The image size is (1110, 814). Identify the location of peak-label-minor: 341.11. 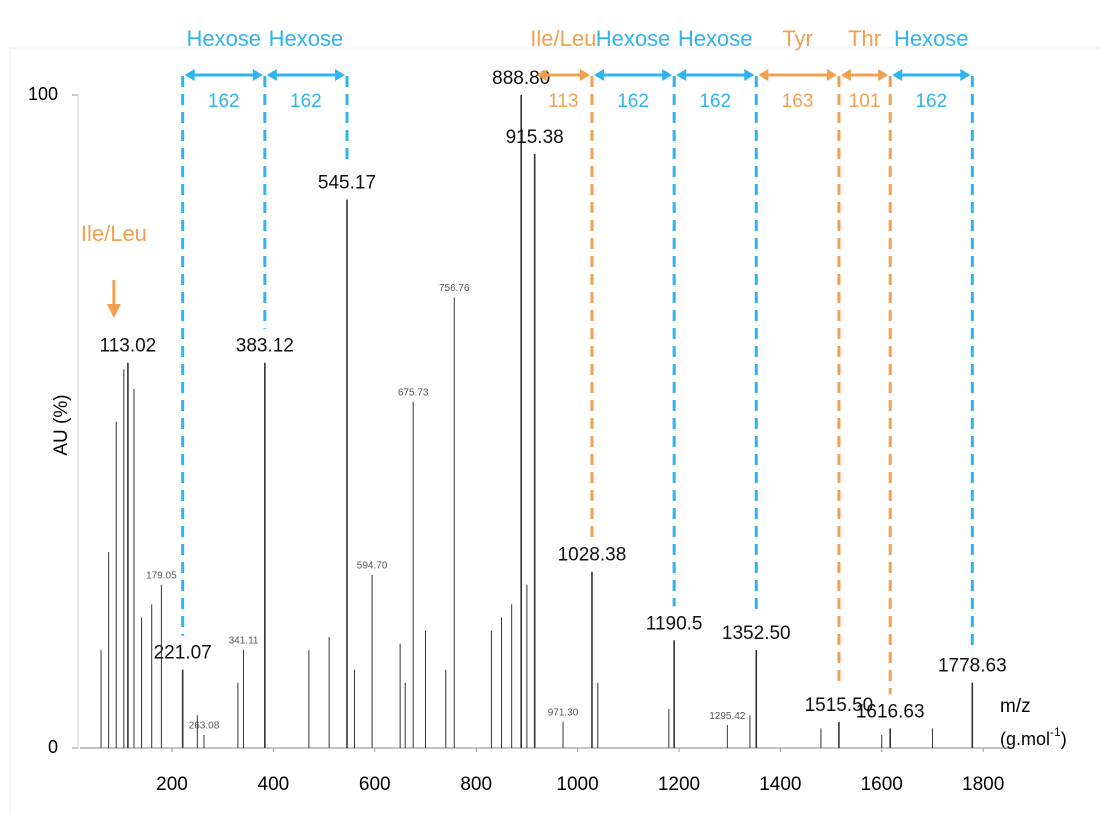
(244, 641).